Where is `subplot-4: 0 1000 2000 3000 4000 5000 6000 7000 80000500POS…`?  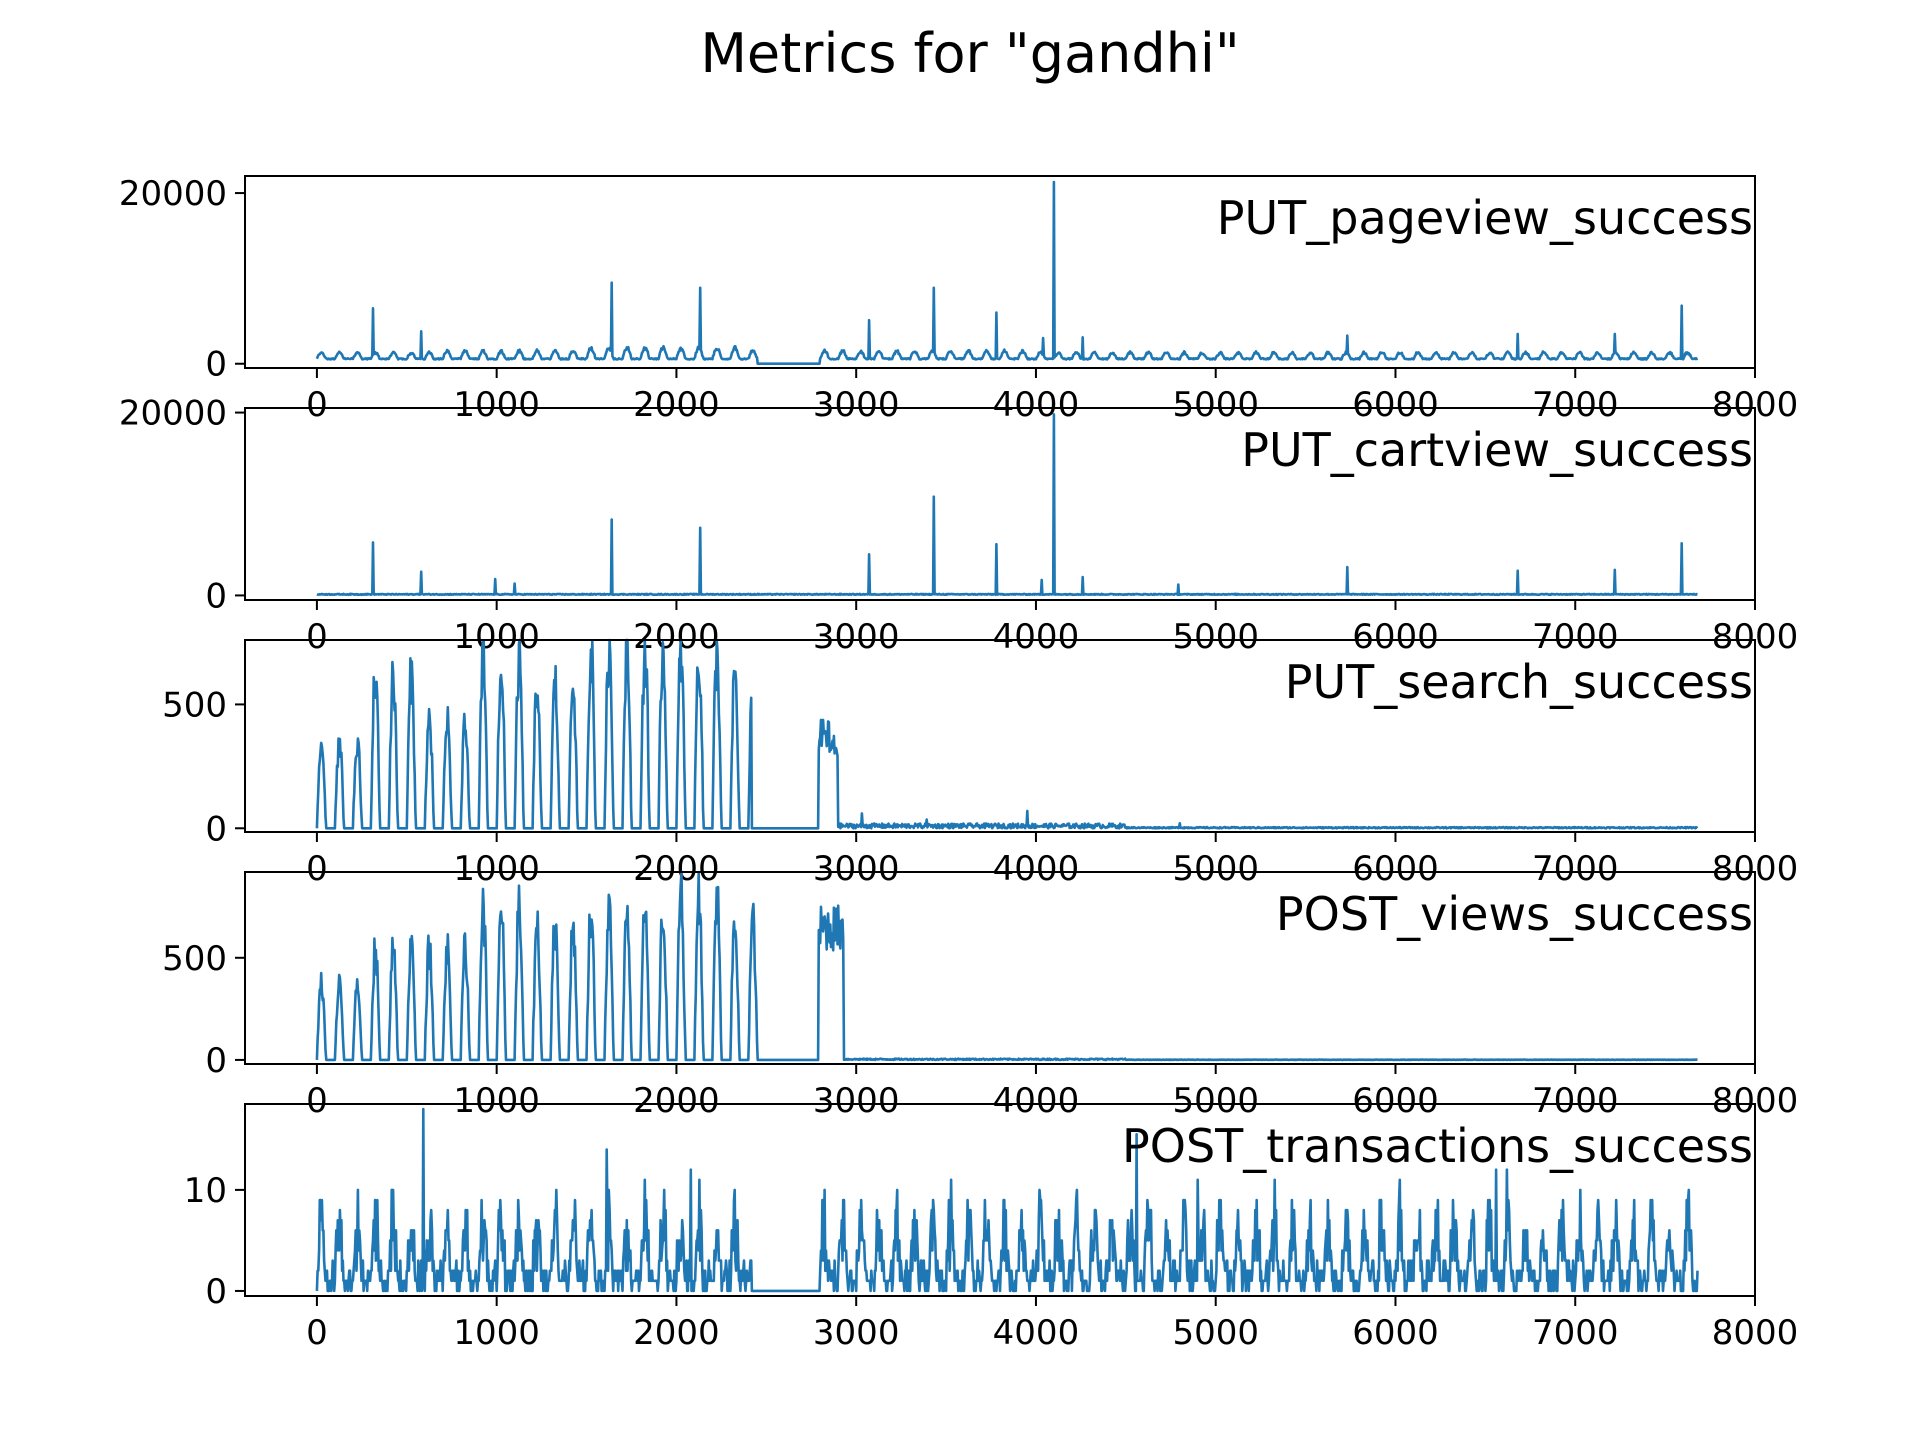 subplot-4: 0 1000 2000 3000 4000 5000 6000 7000 80000500POS… is located at coordinates (980, 995).